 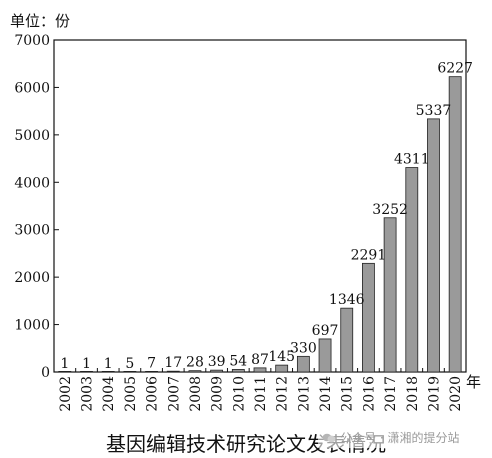 I want to click on y-tick-label: 6000, so click(x=32, y=88).